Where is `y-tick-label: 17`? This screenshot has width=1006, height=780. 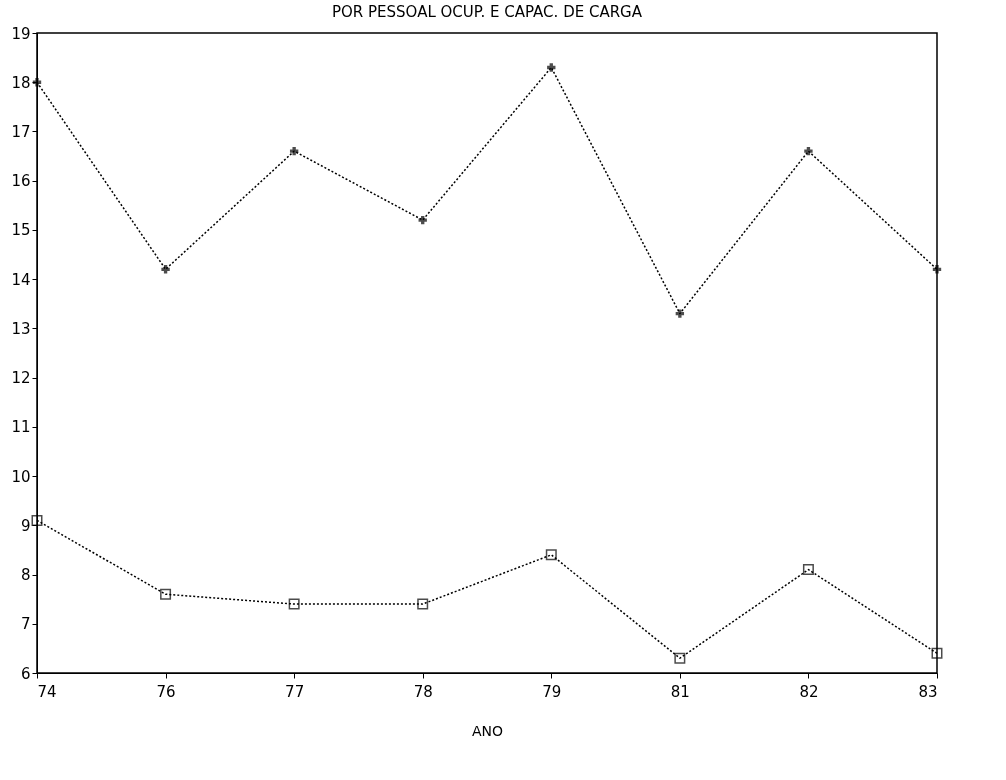 y-tick-label: 17 is located at coordinates (21, 131).